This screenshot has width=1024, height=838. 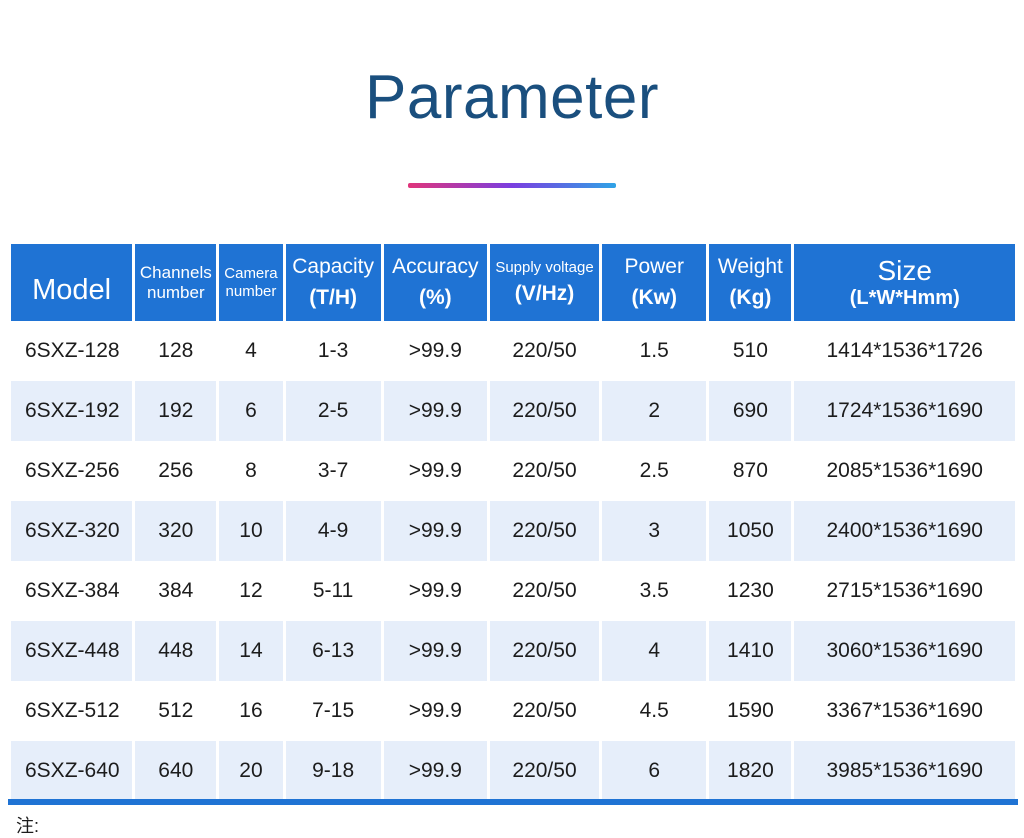 I want to click on cell-model: 6SXZ-384, so click(x=72, y=590).